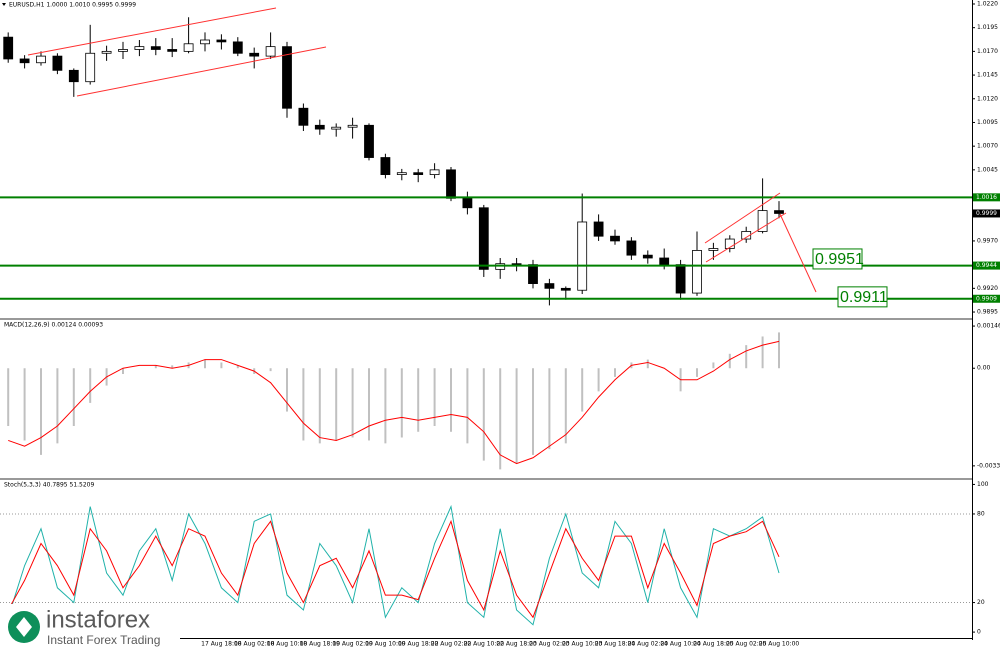 The height and width of the screenshot is (650, 1000). I want to click on macd-title: MACD(12,26,9) 0.00124 0.00093, so click(53, 325).